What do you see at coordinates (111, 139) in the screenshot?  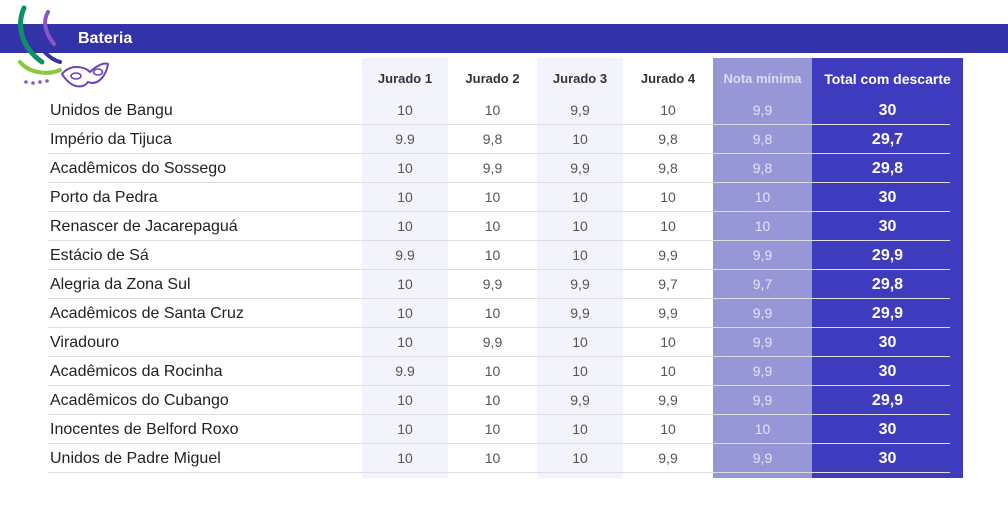 I see `team-name: Império da Tijuca` at bounding box center [111, 139].